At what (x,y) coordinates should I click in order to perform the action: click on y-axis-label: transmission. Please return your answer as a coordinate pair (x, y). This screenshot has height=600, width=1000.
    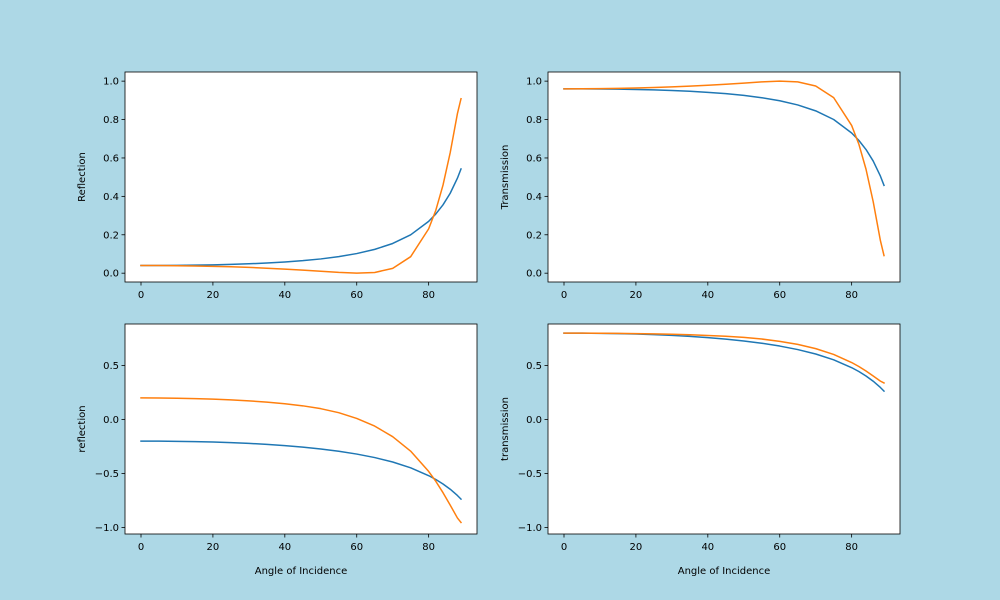
    Looking at the image, I should click on (505, 429).